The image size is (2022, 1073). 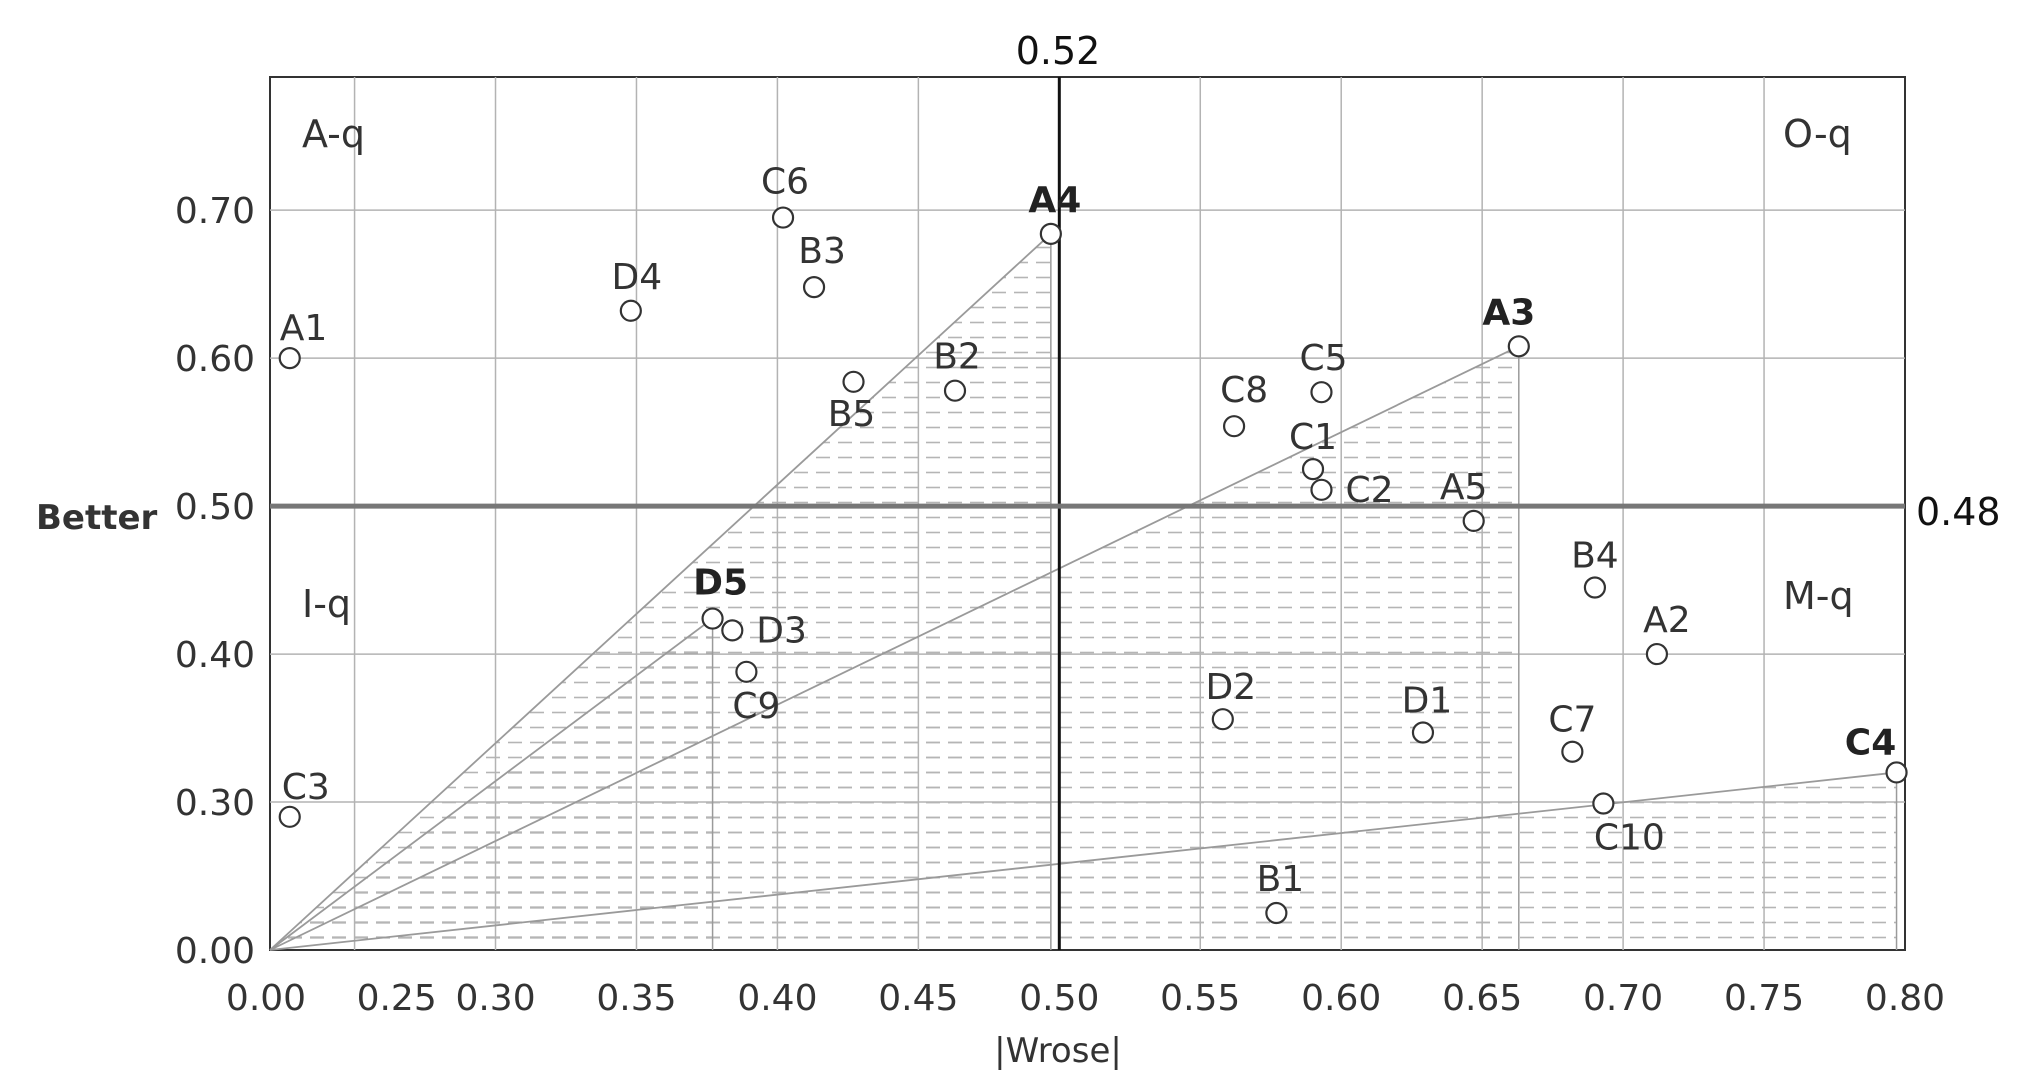 What do you see at coordinates (1657, 654) in the screenshot?
I see `data-point-a2` at bounding box center [1657, 654].